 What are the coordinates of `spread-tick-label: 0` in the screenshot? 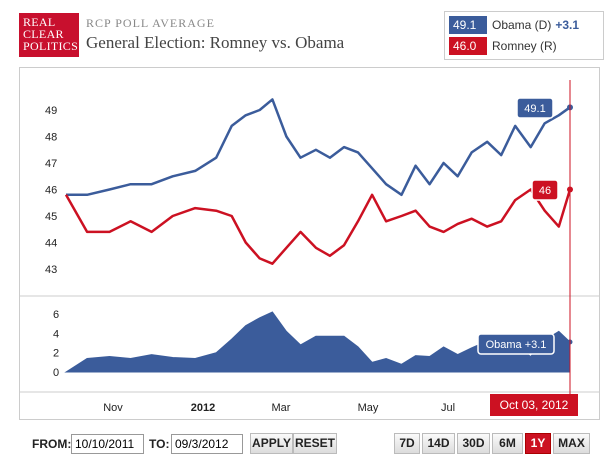 It's located at (56, 373).